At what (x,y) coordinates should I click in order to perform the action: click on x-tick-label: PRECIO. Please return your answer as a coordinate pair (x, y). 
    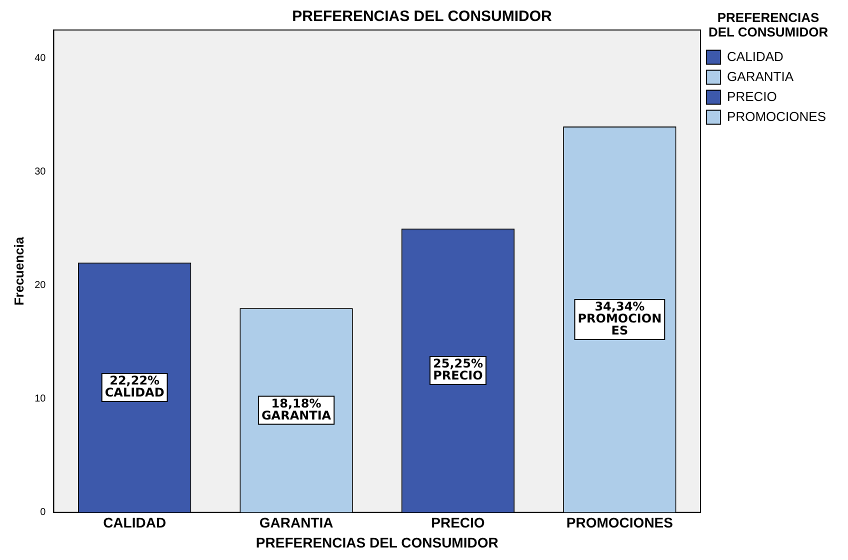
    Looking at the image, I should click on (458, 522).